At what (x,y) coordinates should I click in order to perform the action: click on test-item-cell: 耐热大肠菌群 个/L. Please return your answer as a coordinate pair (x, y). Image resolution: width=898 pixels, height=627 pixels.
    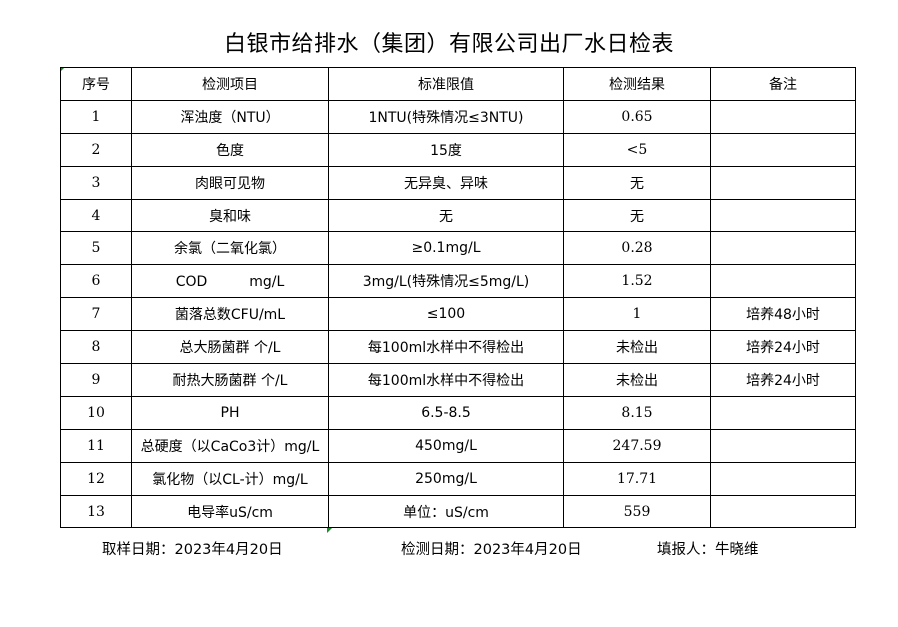
    Looking at the image, I should click on (230, 380).